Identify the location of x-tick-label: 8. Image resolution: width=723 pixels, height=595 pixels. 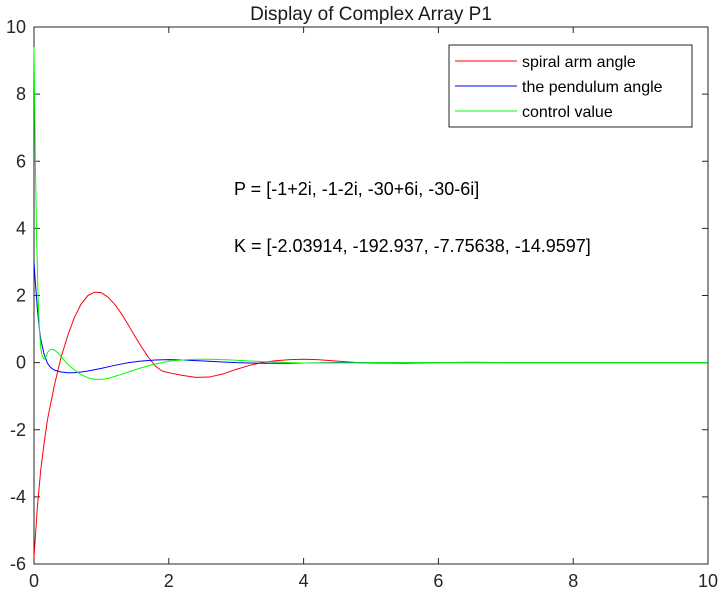
(573, 581).